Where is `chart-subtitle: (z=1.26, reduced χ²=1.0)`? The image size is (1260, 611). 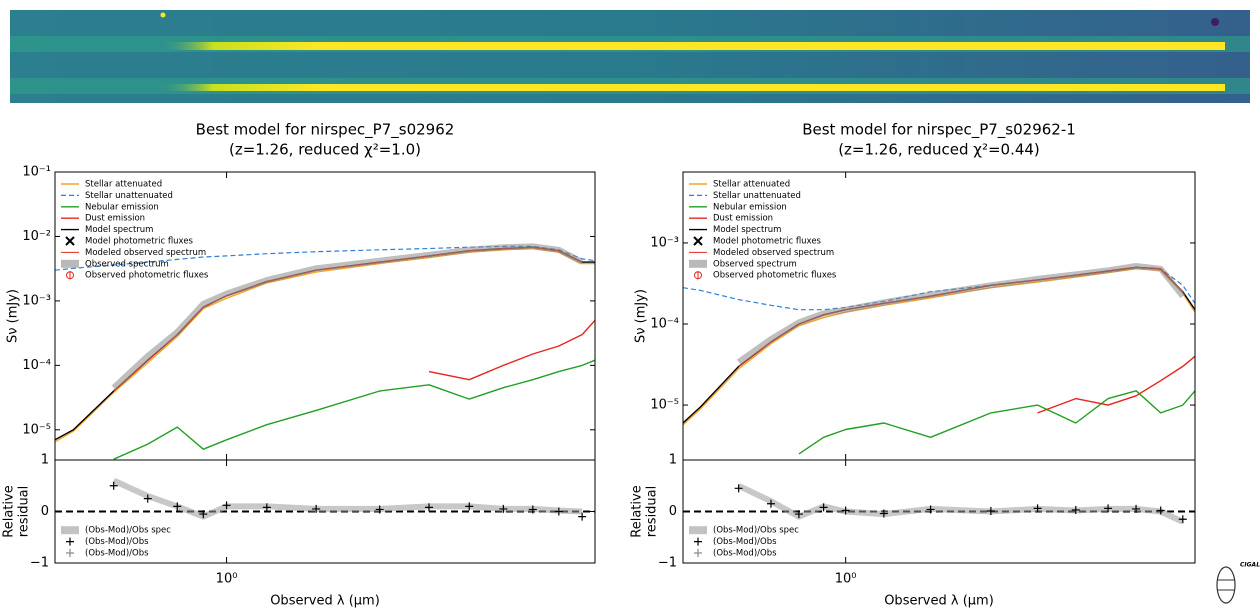 chart-subtitle: (z=1.26, reduced χ²=1.0) is located at coordinates (325, 150).